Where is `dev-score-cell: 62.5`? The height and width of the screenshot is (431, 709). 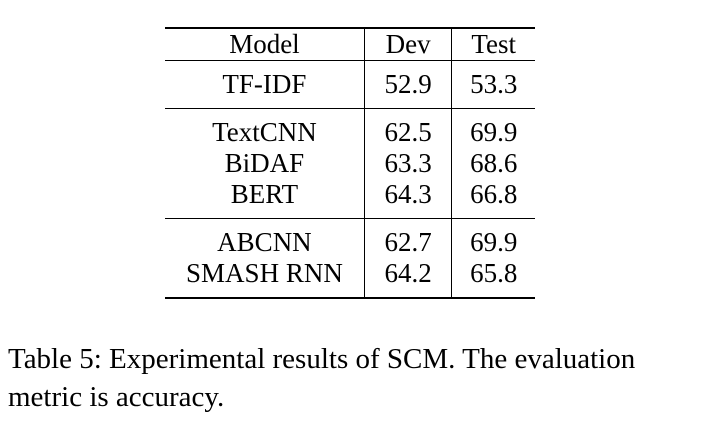
dev-score-cell: 62.5 is located at coordinates (407, 128).